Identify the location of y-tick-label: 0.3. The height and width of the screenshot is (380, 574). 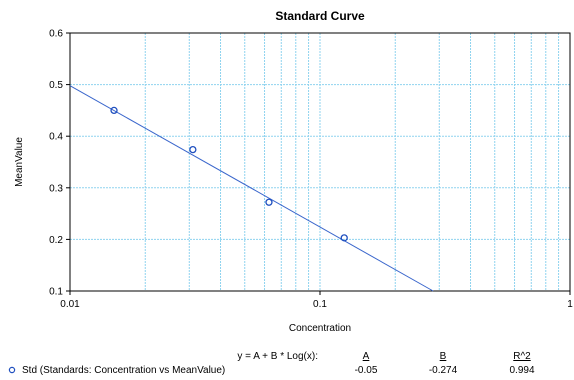
(56, 188).